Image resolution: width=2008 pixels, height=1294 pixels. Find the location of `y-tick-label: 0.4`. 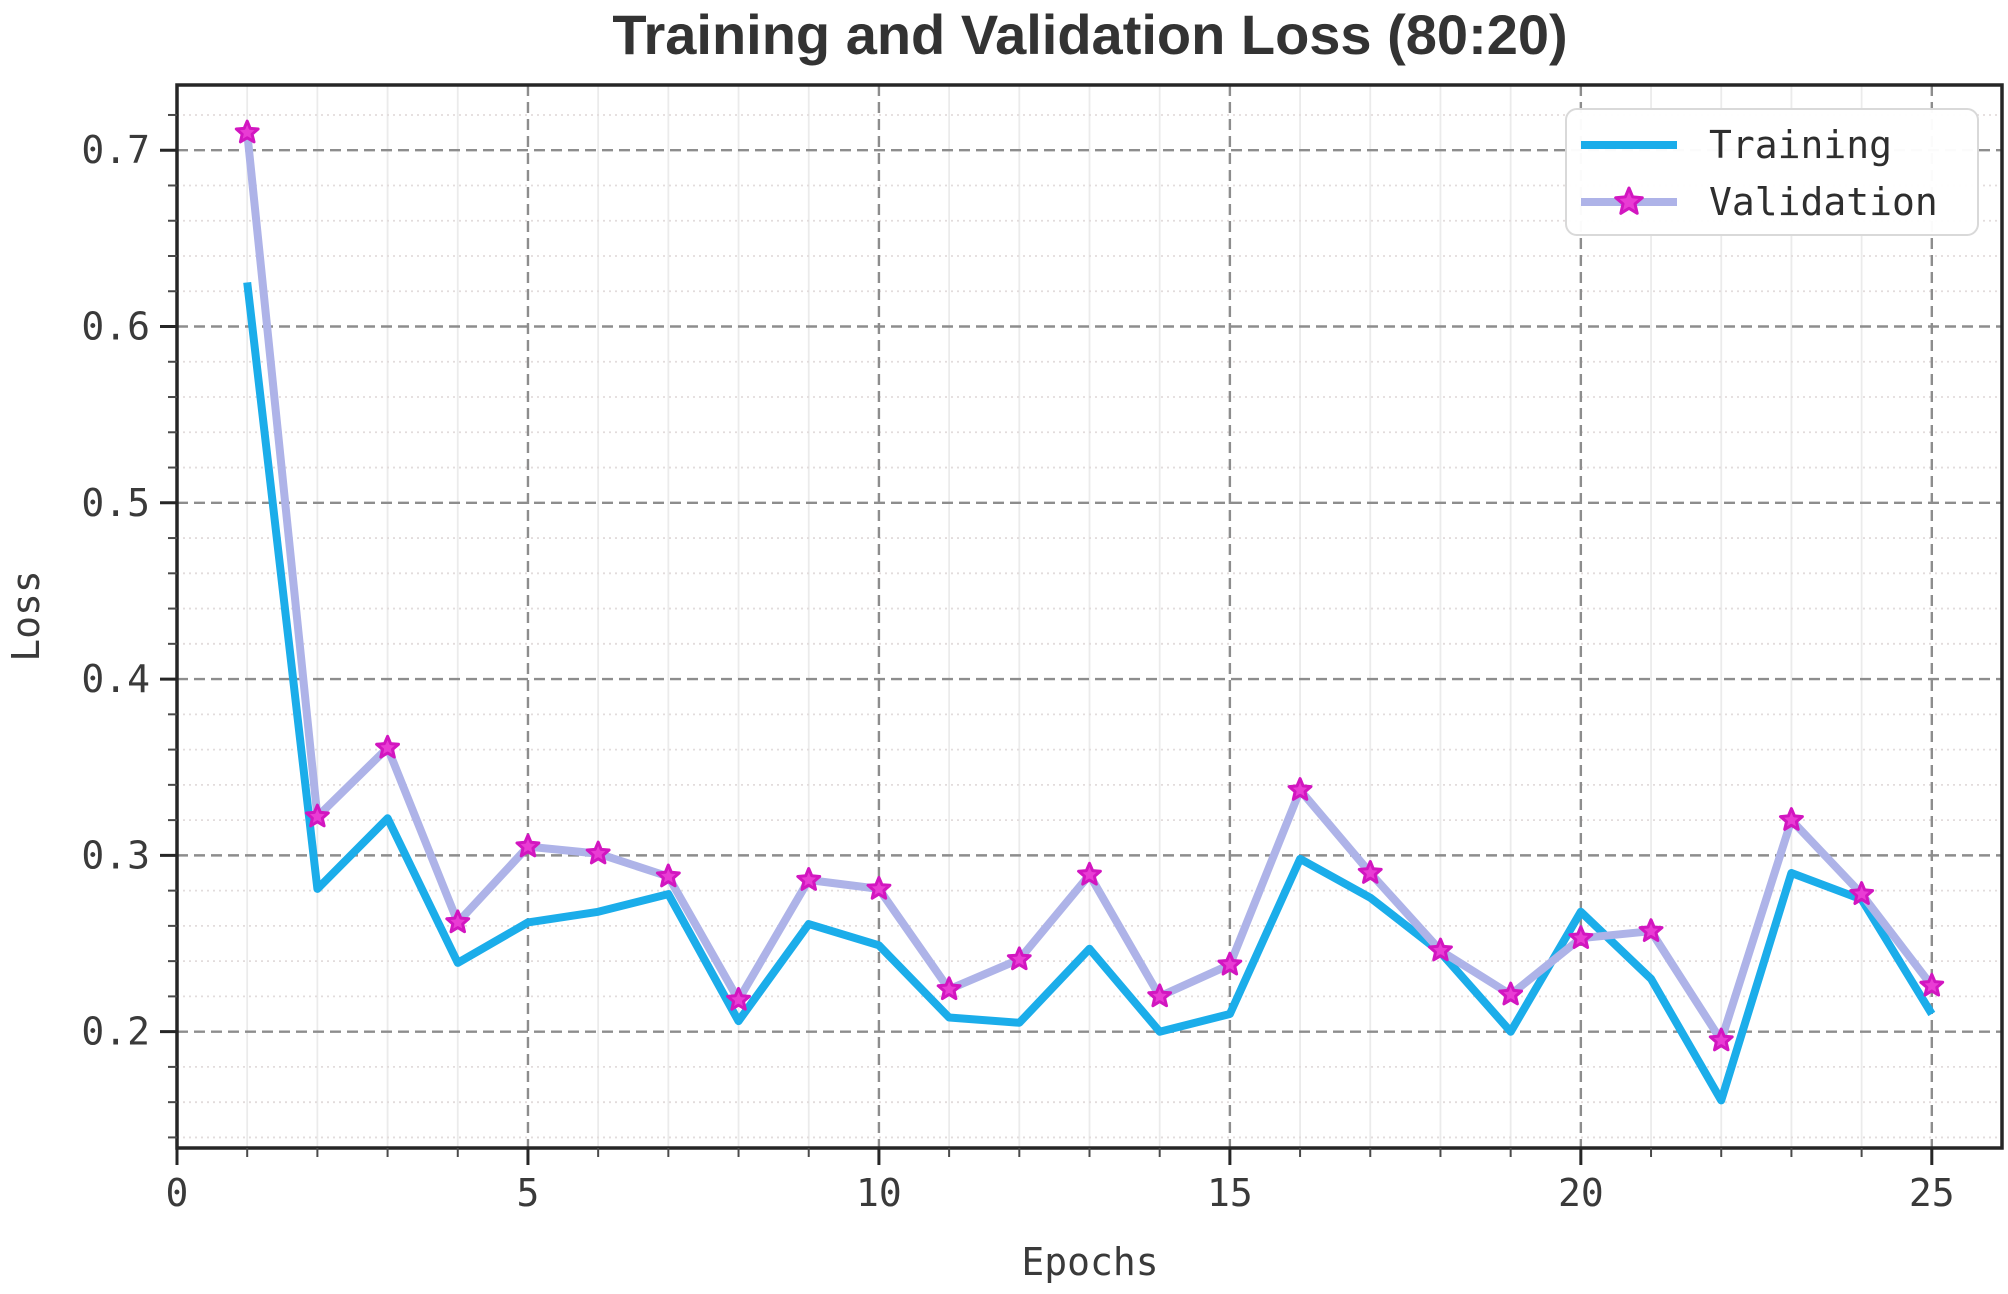

y-tick-label: 0.4 is located at coordinates (115, 679).